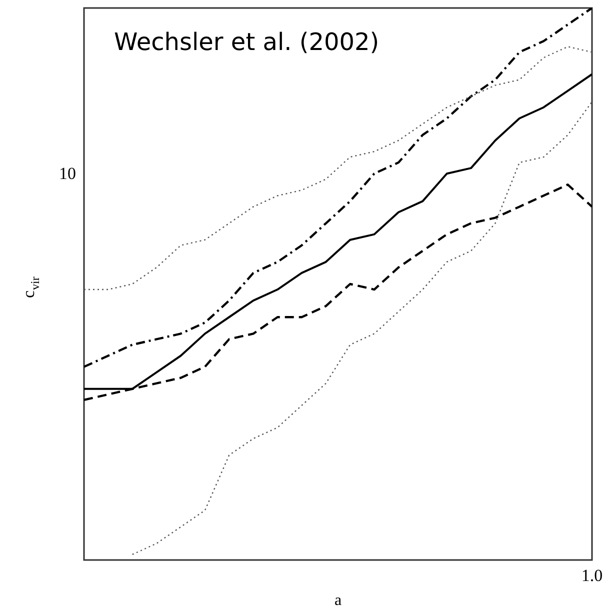 This screenshot has height=613, width=616. What do you see at coordinates (30, 287) in the screenshot?
I see `y-axis-title: cvir` at bounding box center [30, 287].